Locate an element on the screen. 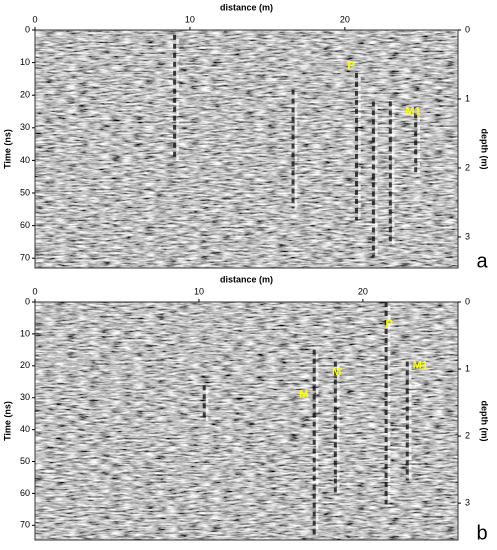 The width and height of the screenshot is (497, 550). panel-label: b is located at coordinates (481, 533).